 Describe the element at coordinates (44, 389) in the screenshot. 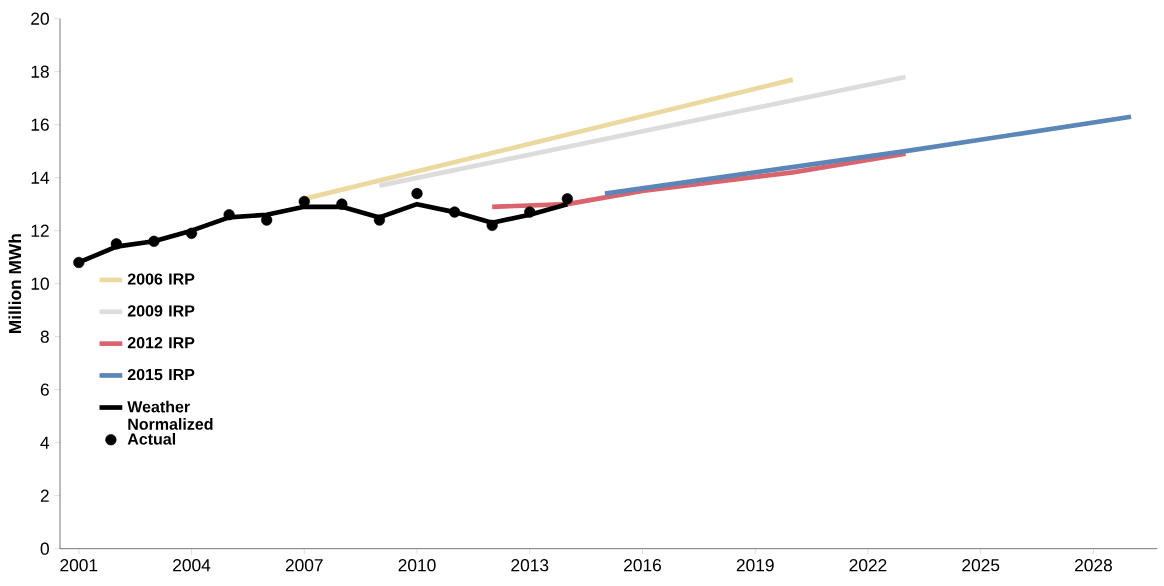

I see `y-tick-label: 6` at that location.